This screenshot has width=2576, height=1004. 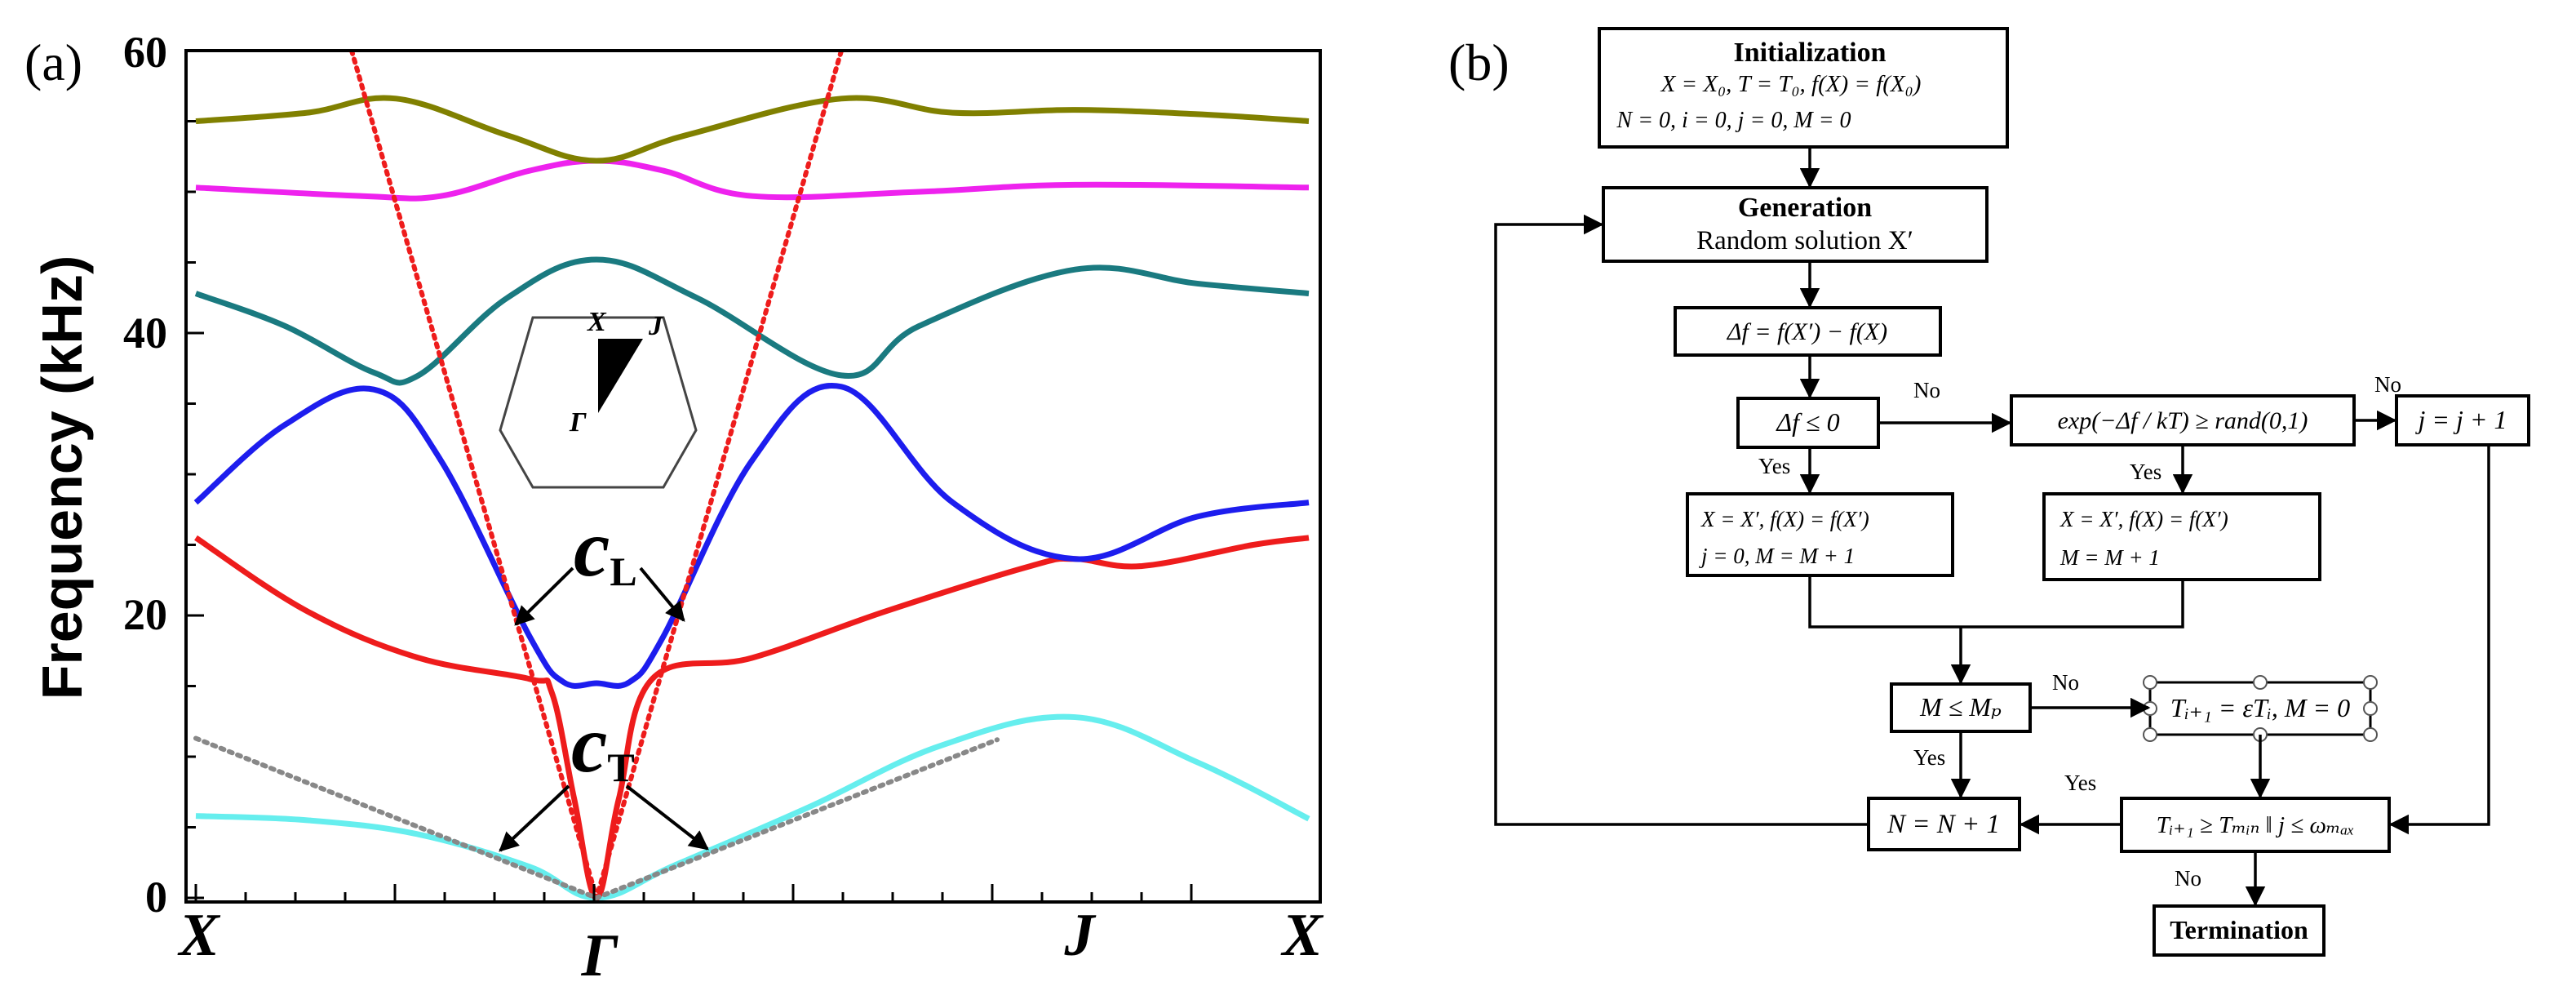 What do you see at coordinates (662, 594) in the screenshot?
I see `cL-arrow-right` at bounding box center [662, 594].